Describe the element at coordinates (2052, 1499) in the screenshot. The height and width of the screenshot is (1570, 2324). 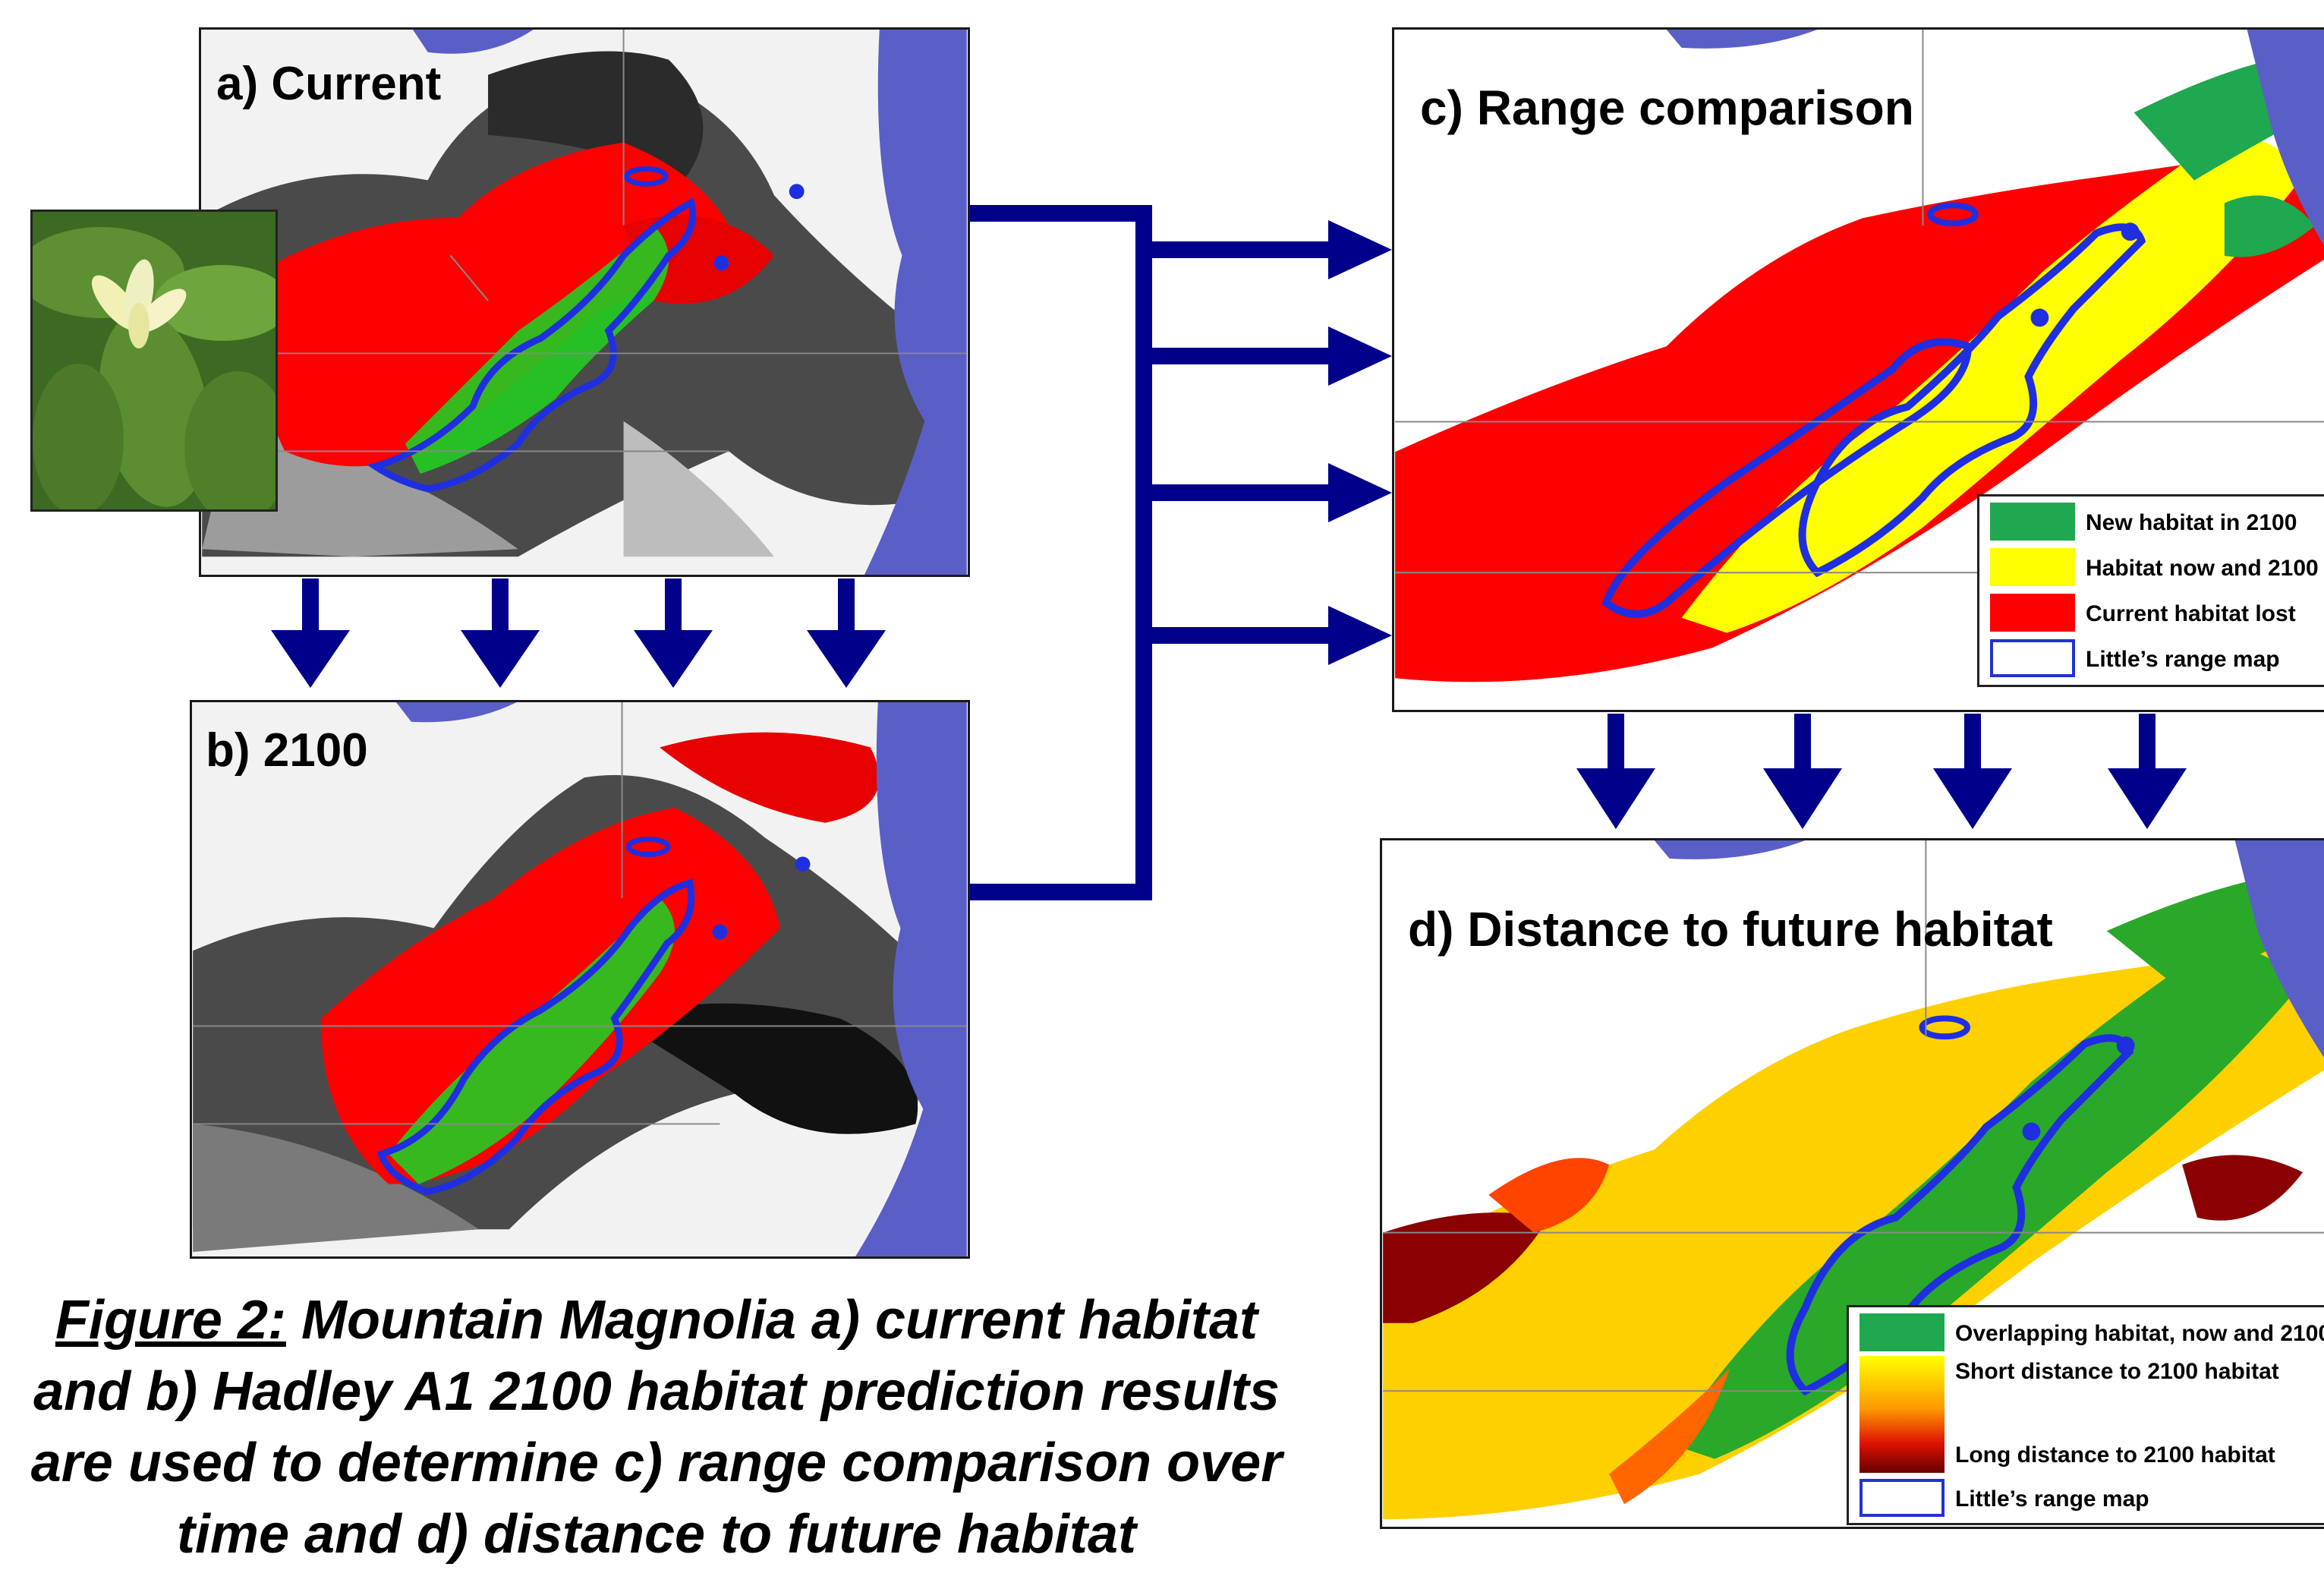
I see `legend-label-range-map-d: Little’s range map` at that location.